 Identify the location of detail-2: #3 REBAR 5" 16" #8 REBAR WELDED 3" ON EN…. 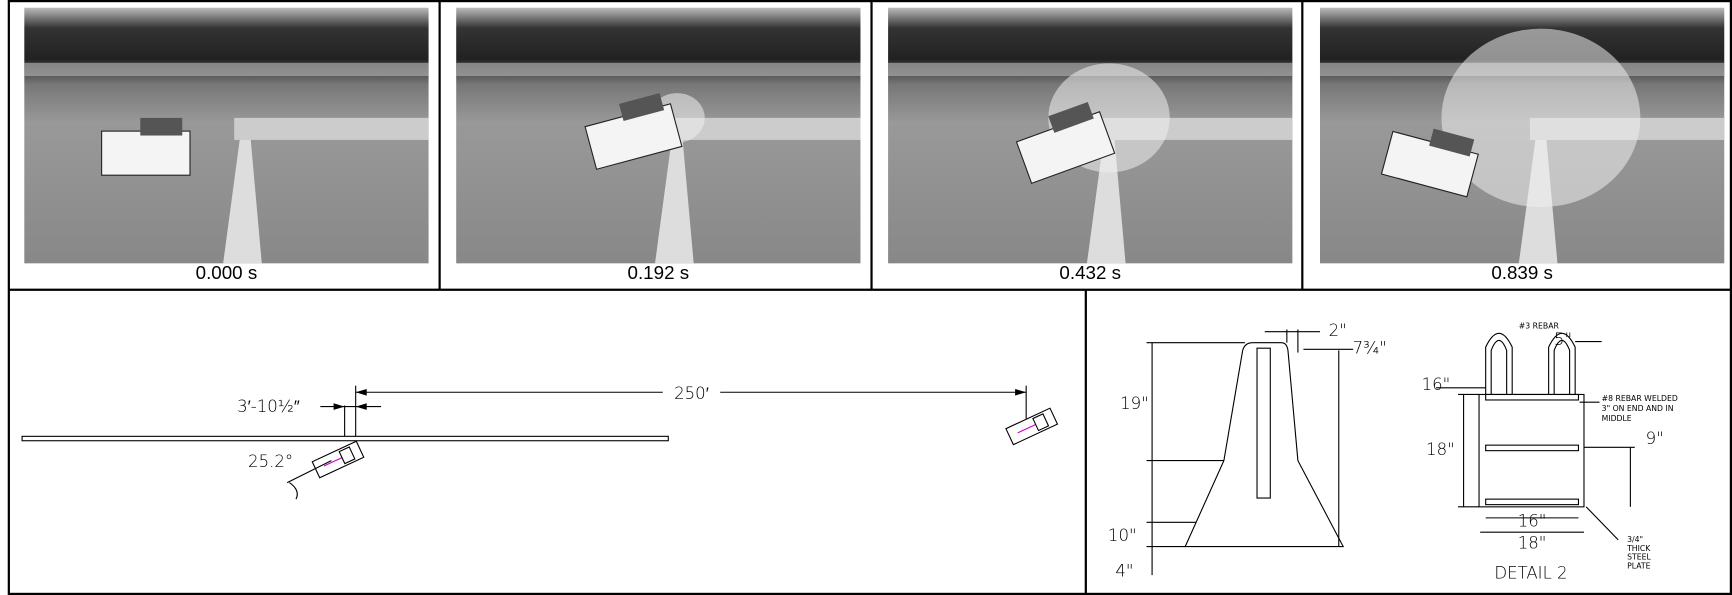
(1550, 451).